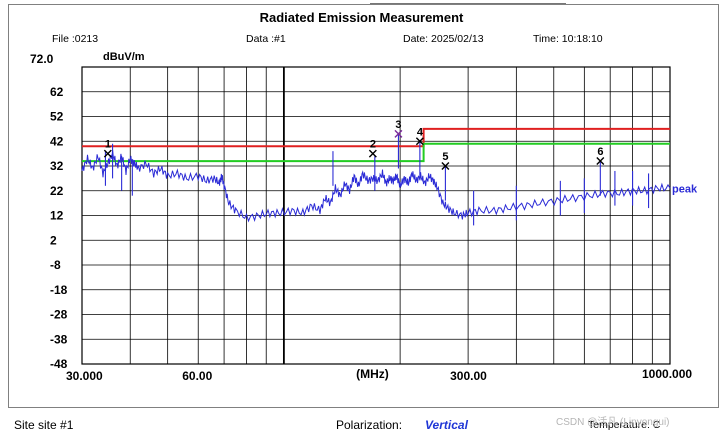 This screenshot has width=723, height=432. Describe the element at coordinates (685, 189) in the screenshot. I see `series-label-peak: peak` at that location.